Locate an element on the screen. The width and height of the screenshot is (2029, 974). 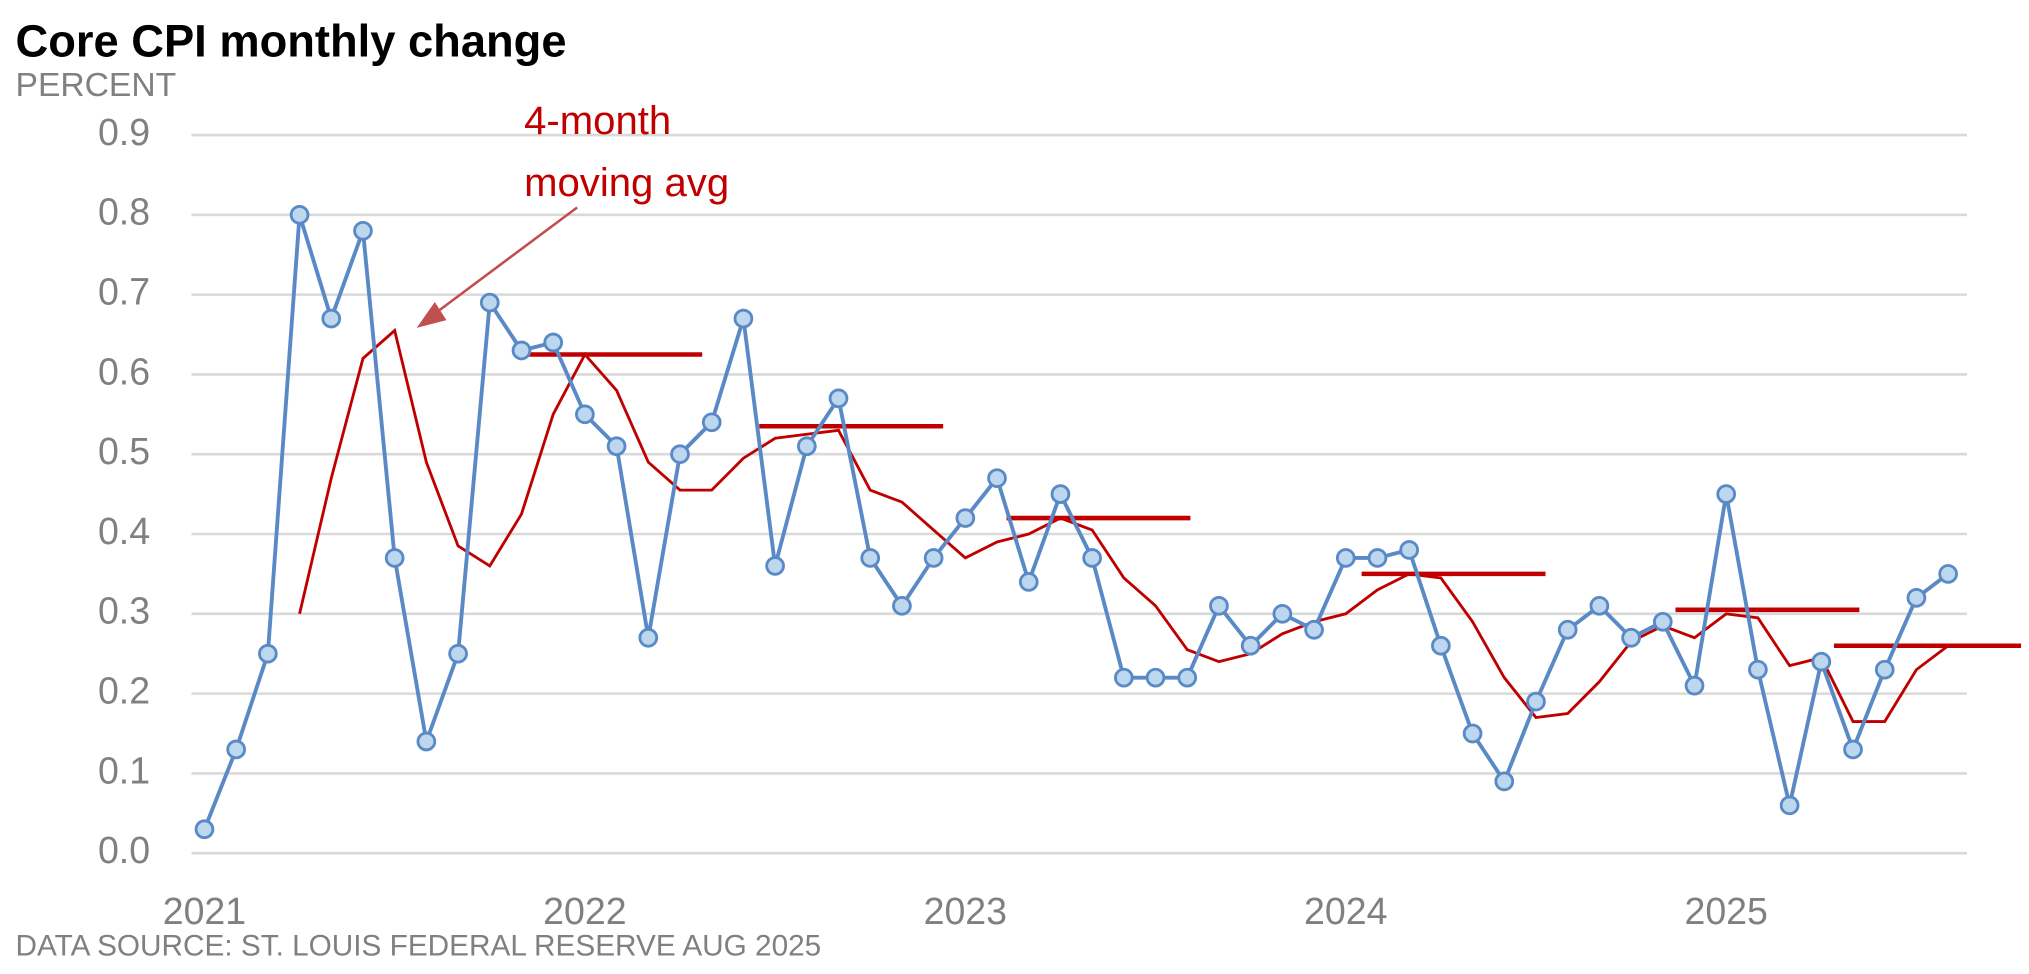
x-tick-label: 2024 is located at coordinates (1345, 911).